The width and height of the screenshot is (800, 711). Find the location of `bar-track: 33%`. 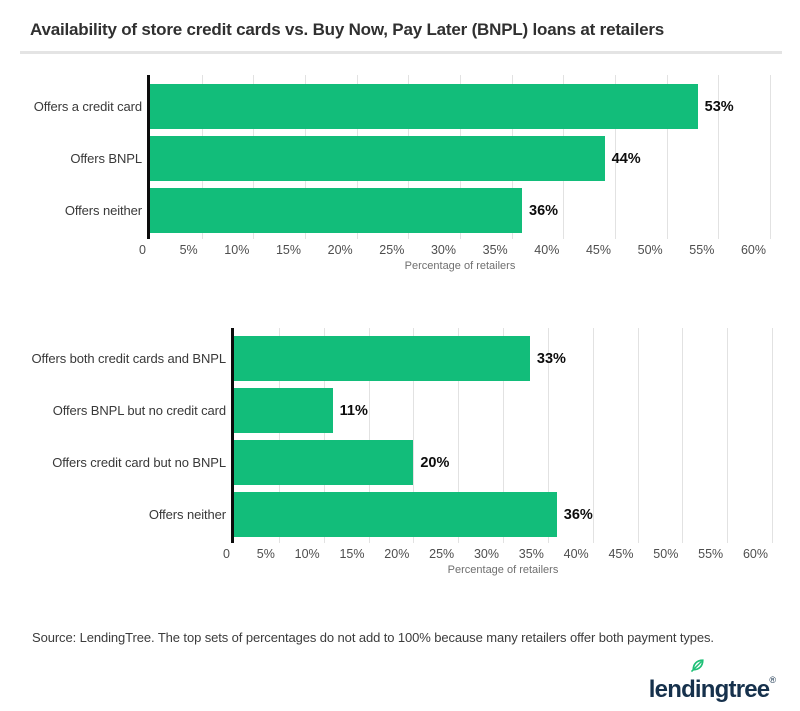

bar-track: 33% is located at coordinates (503, 358).